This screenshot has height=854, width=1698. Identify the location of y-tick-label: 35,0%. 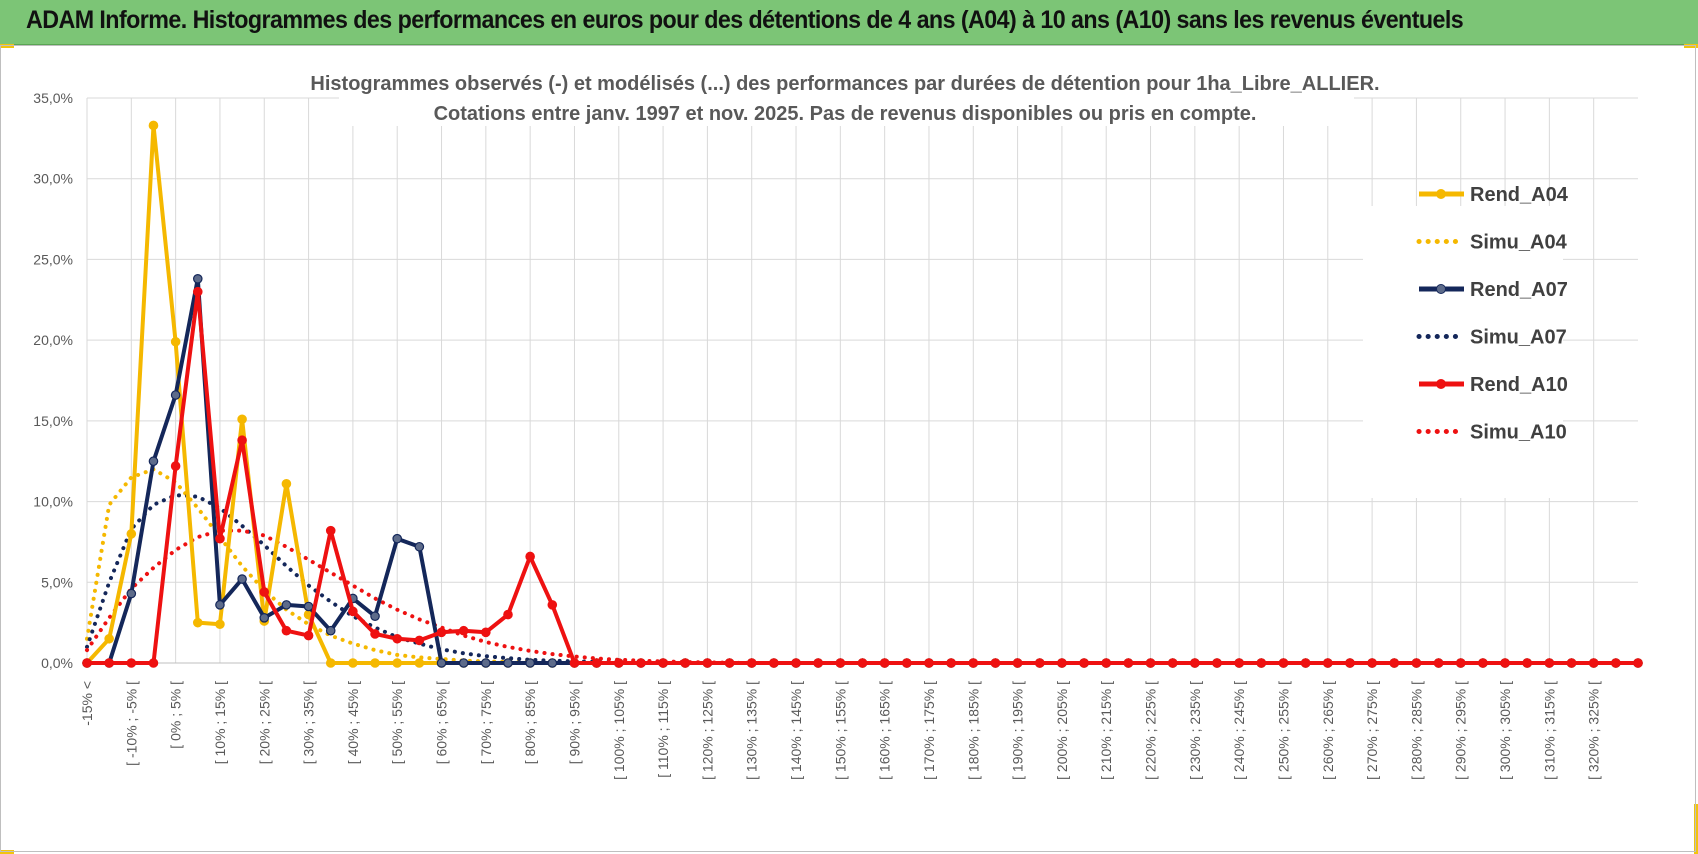
(53, 98).